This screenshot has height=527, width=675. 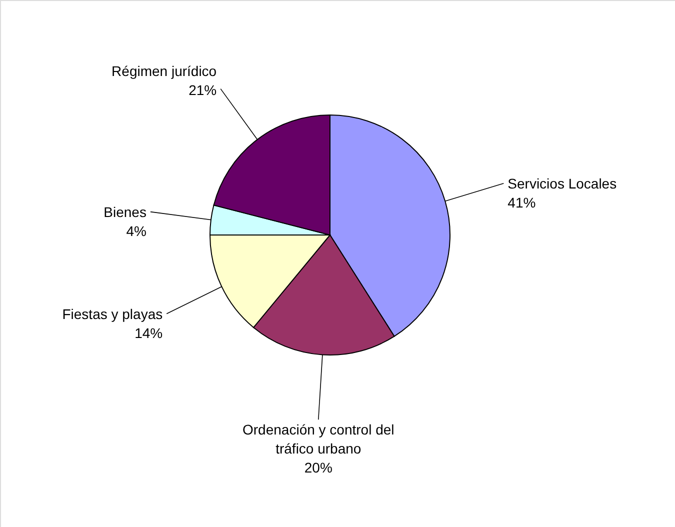 What do you see at coordinates (125, 212) in the screenshot?
I see `slice-label: Bienes` at bounding box center [125, 212].